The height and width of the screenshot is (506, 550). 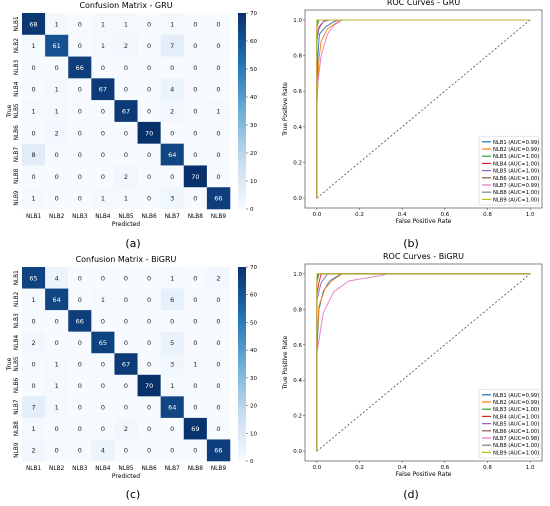 I want to click on colorbar-tick-label: 60, so click(x=253, y=296).